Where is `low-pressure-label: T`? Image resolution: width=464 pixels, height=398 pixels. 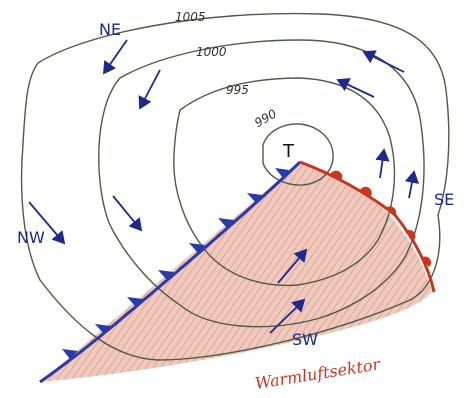 low-pressure-label: T is located at coordinates (288, 151).